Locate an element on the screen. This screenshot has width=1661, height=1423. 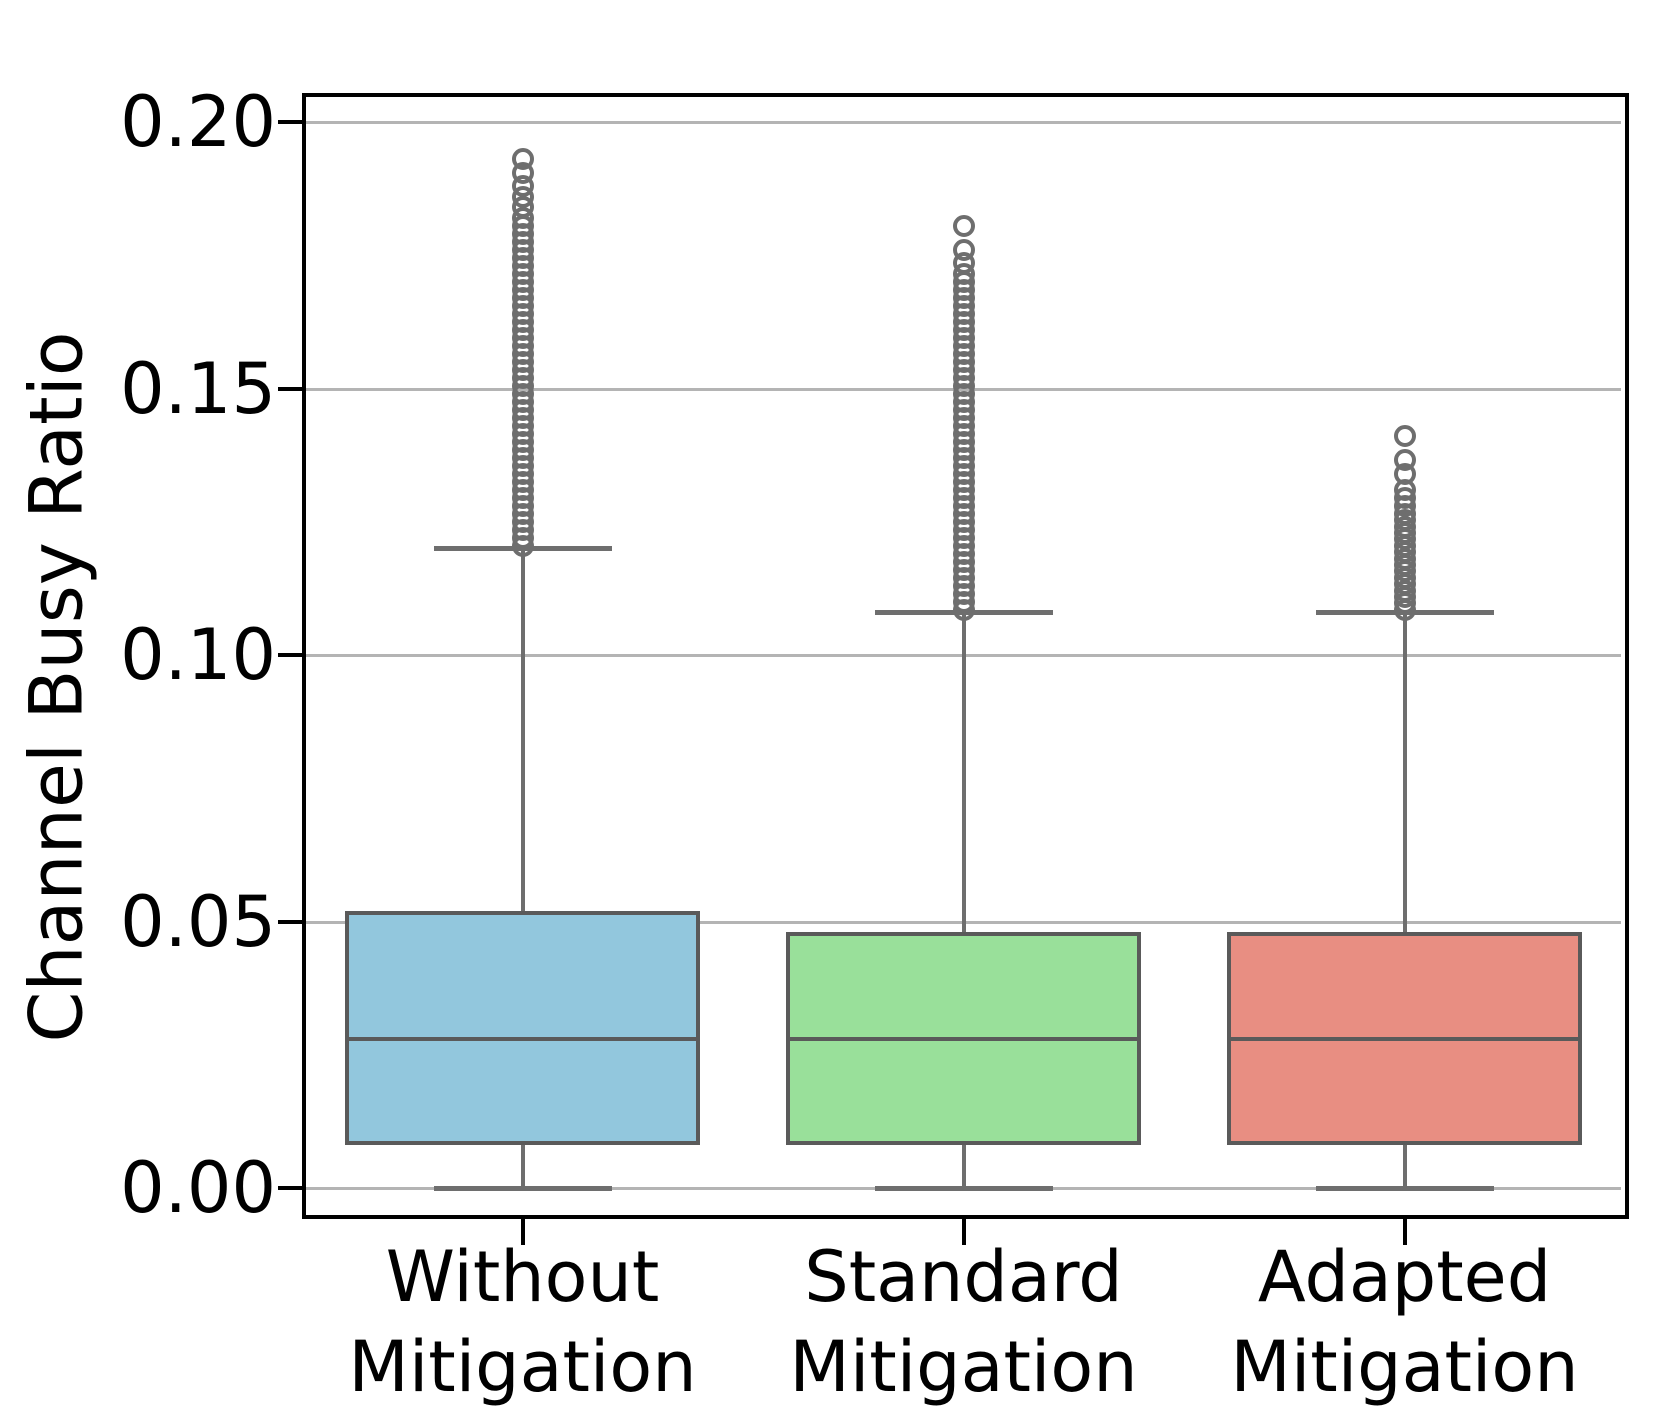
x-tick-label: Adapted Mitigation is located at coordinates (1383, 1322).